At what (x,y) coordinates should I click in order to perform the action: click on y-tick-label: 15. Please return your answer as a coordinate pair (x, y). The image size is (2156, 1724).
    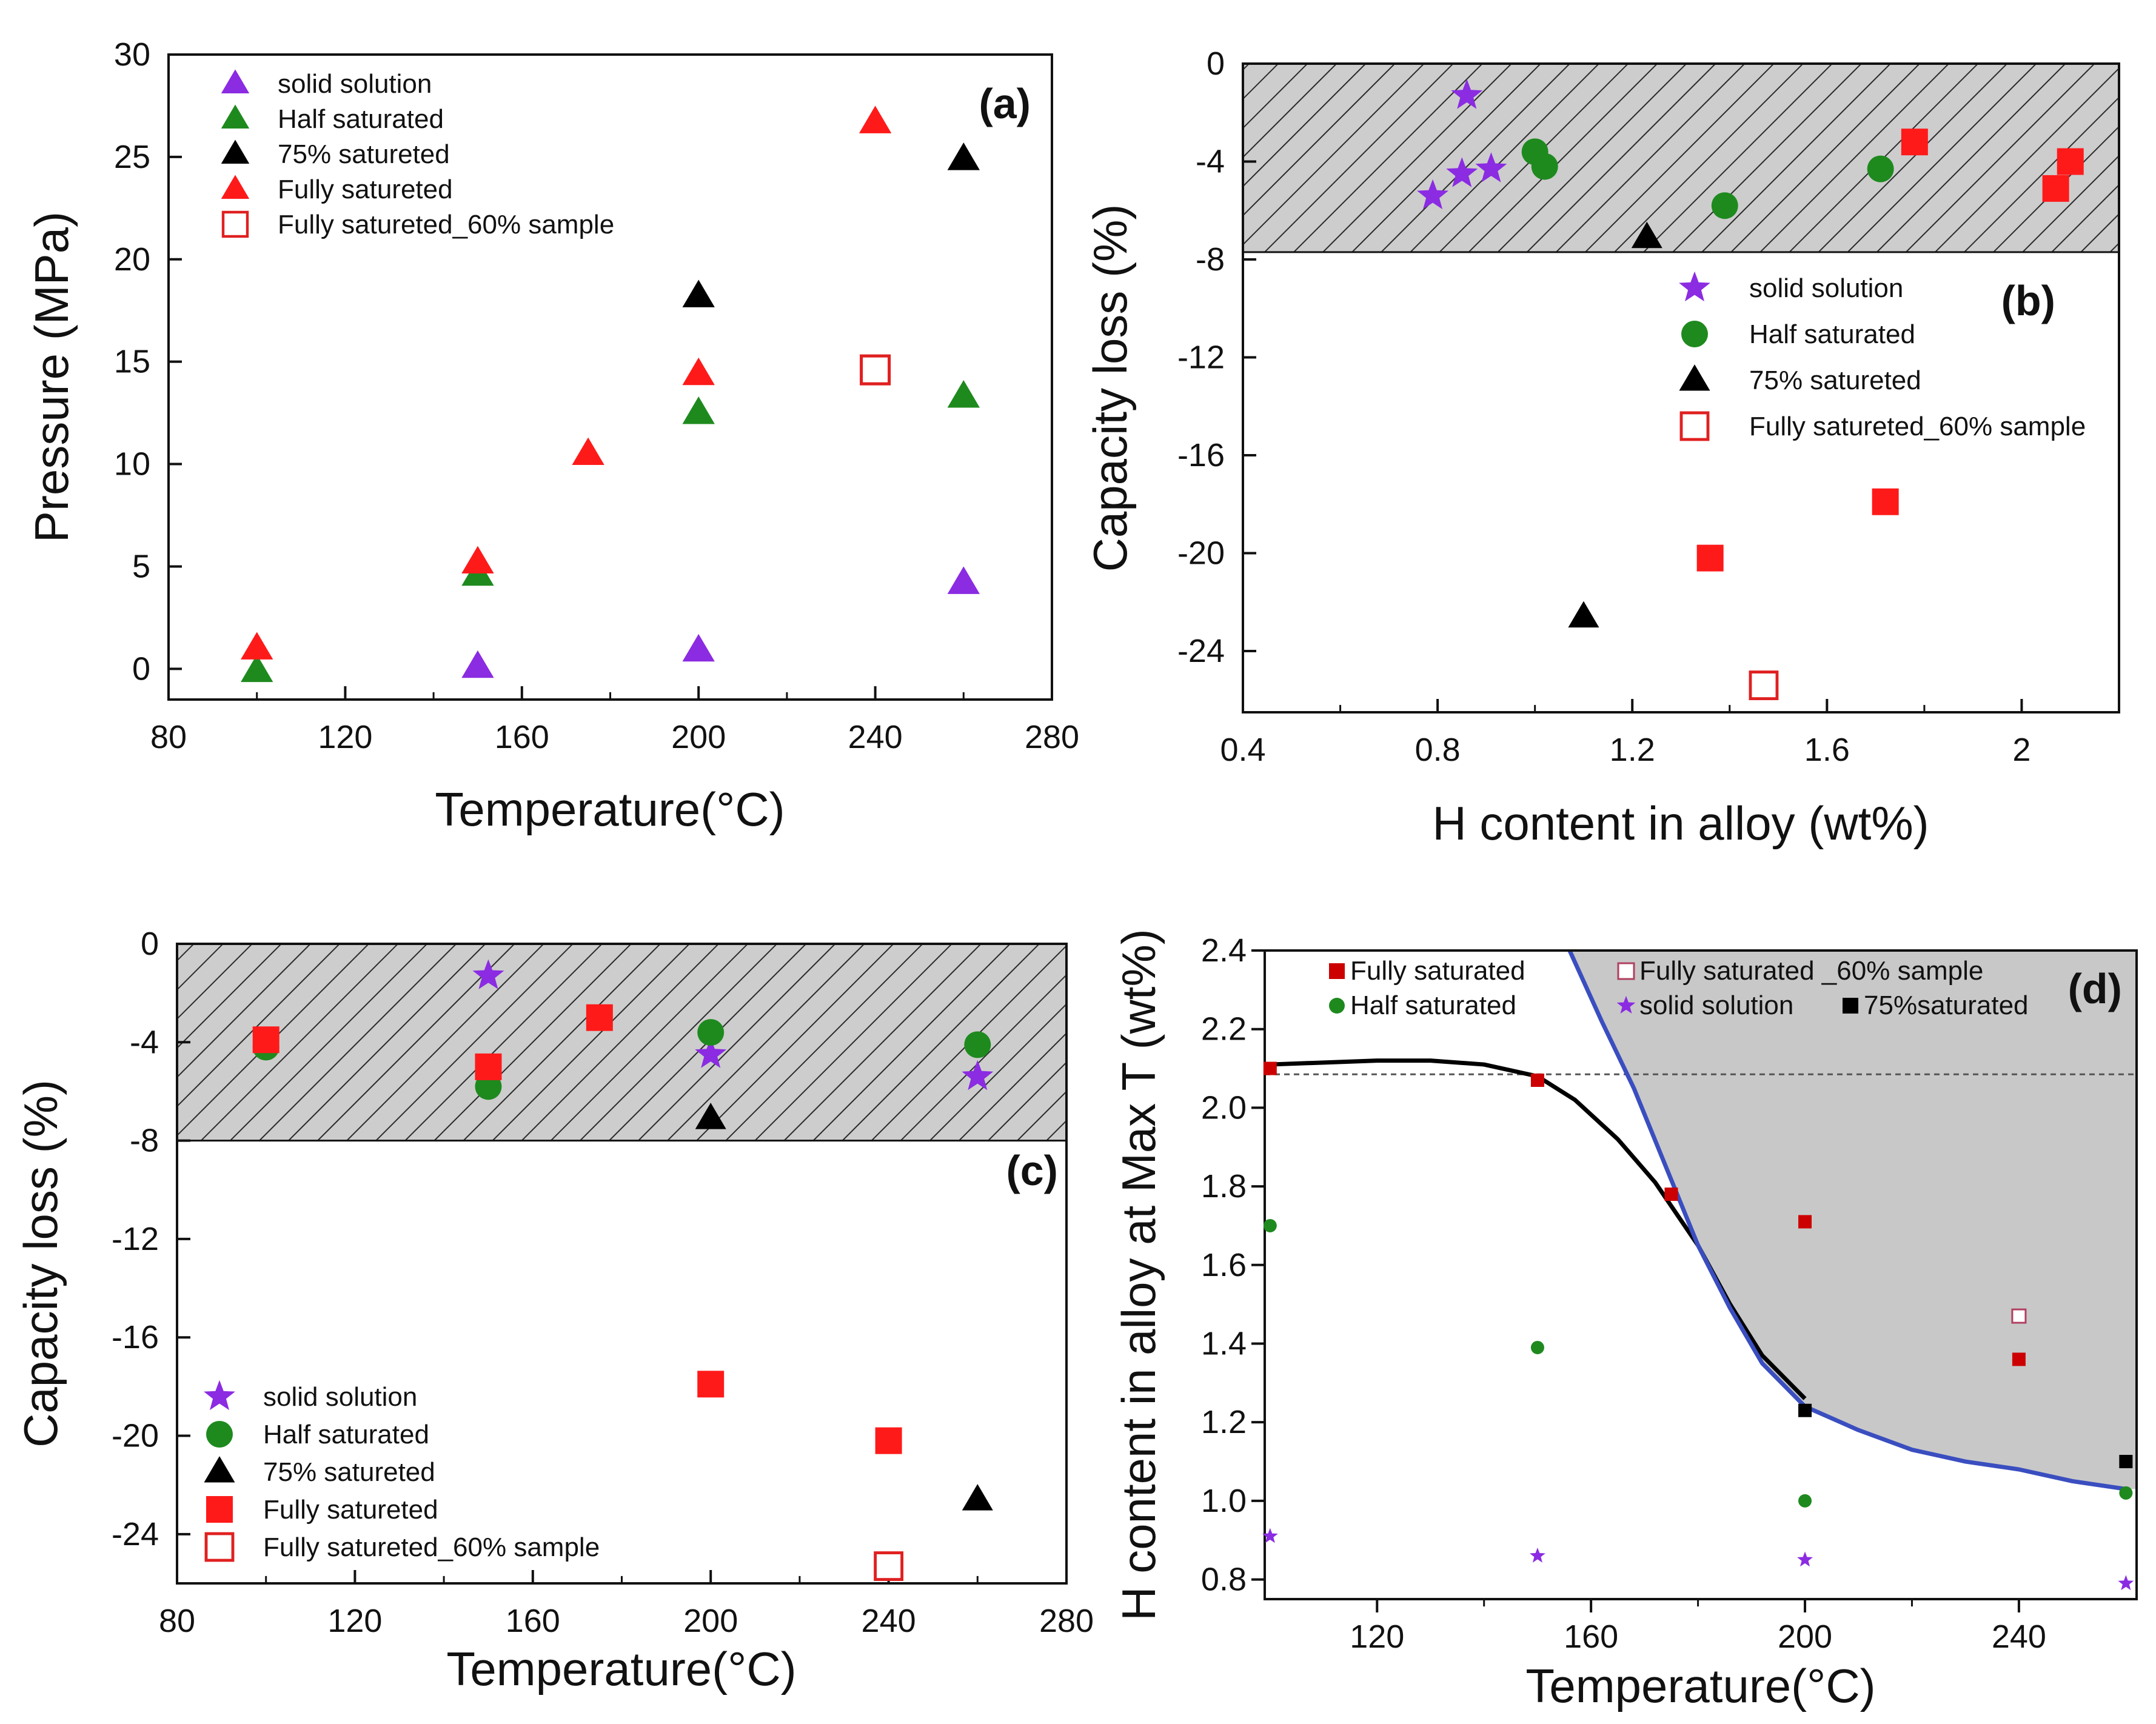
    Looking at the image, I should click on (132, 362).